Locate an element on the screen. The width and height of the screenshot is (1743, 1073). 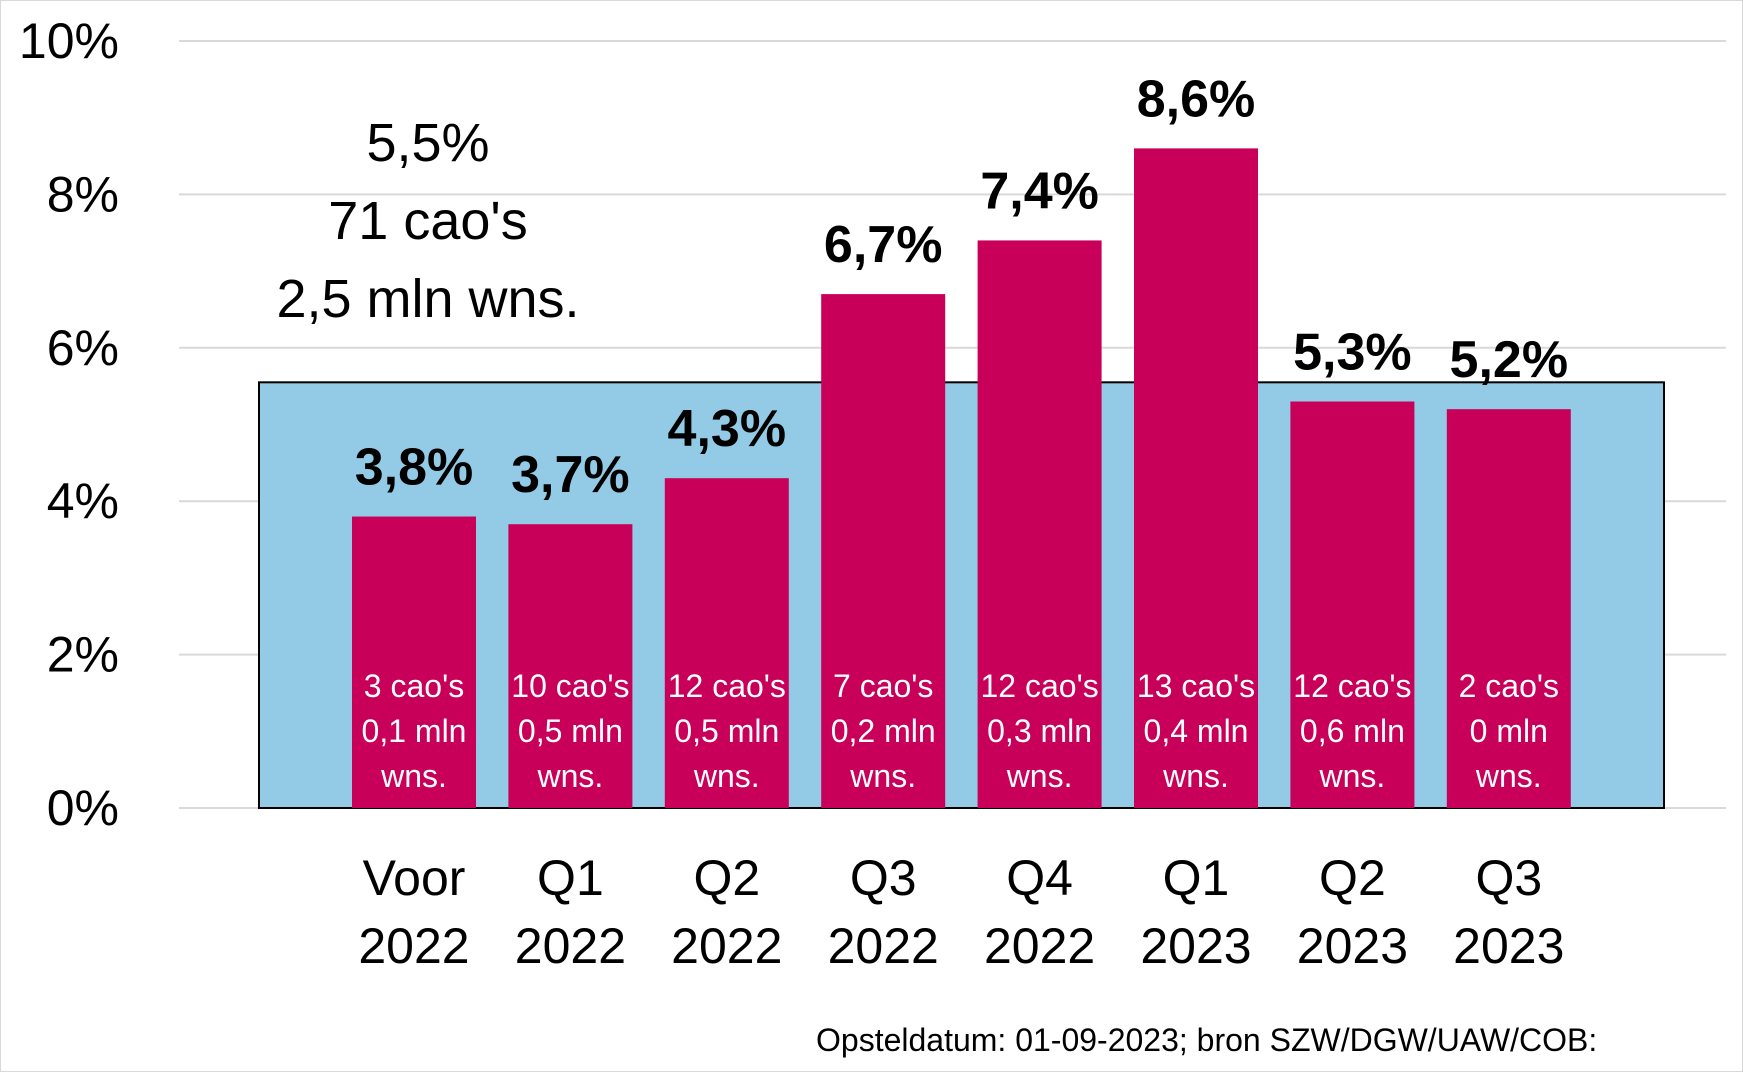
average-annotation: 5,5% 71 cao's 2,5 mln wns. is located at coordinates (427, 221).